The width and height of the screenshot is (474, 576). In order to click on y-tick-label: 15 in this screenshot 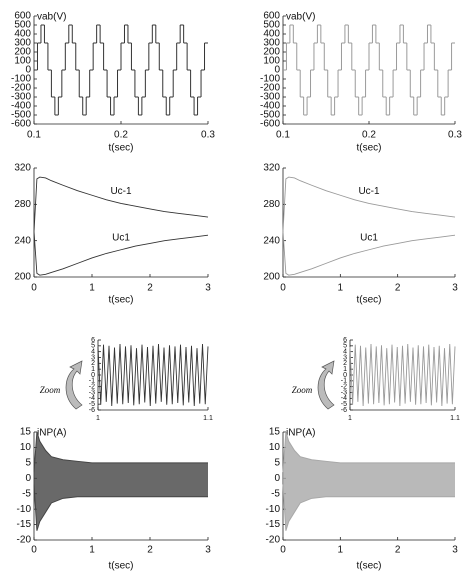, I will do `click(26, 432)`.